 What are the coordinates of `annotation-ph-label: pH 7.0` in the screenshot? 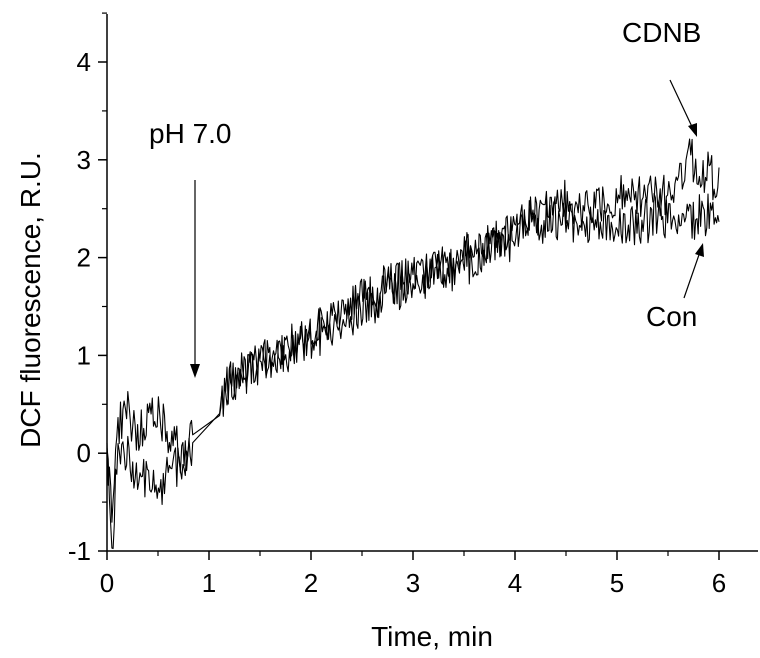 It's located at (190, 133).